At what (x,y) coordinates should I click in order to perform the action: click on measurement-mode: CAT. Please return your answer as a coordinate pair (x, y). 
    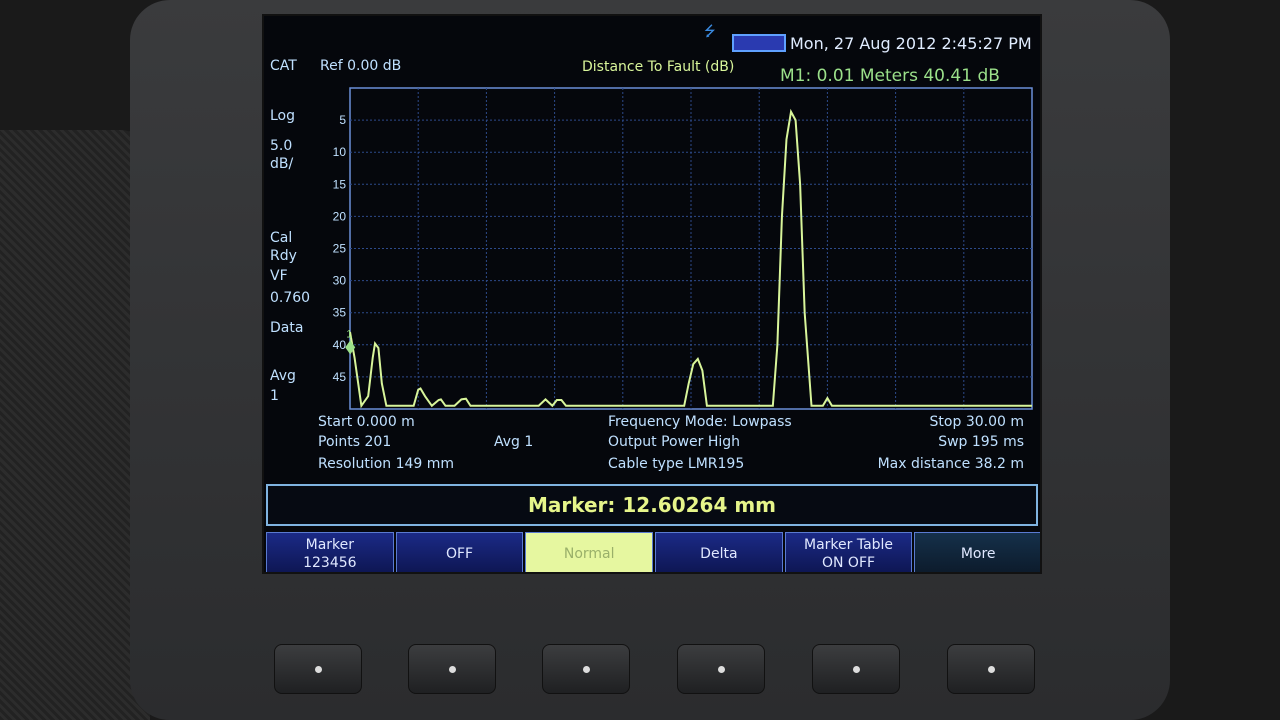
    Looking at the image, I should click on (283, 66).